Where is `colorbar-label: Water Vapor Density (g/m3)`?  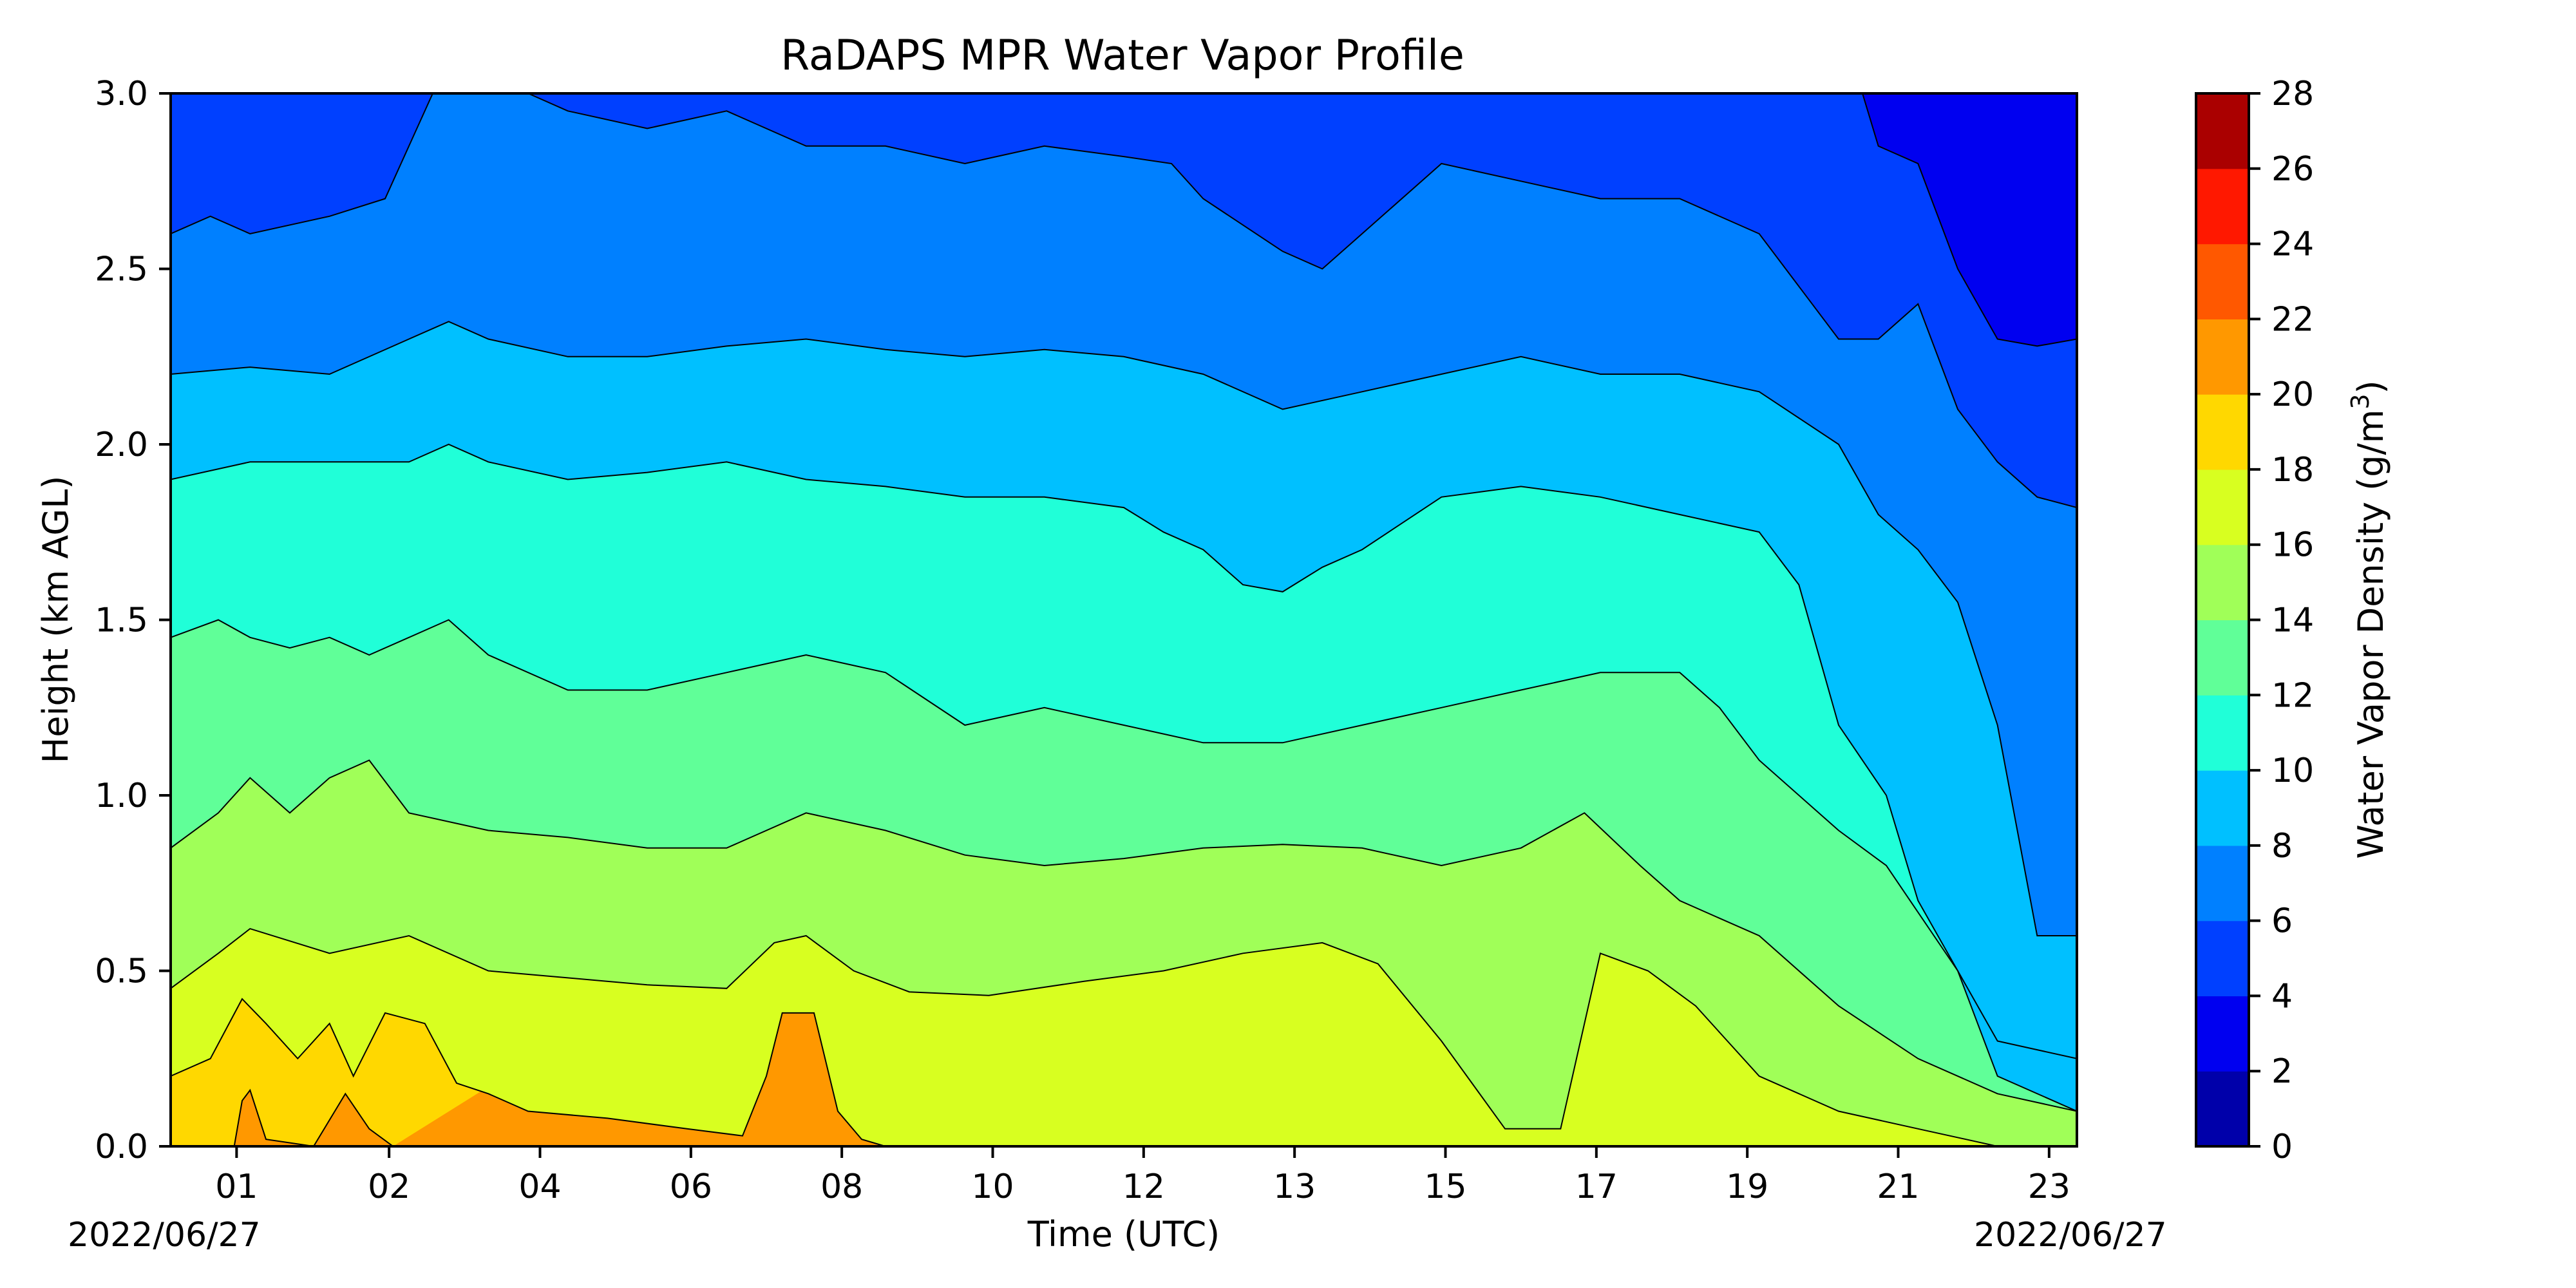
colorbar-label: Water Vapor Density (g/m3) is located at coordinates (2368, 619).